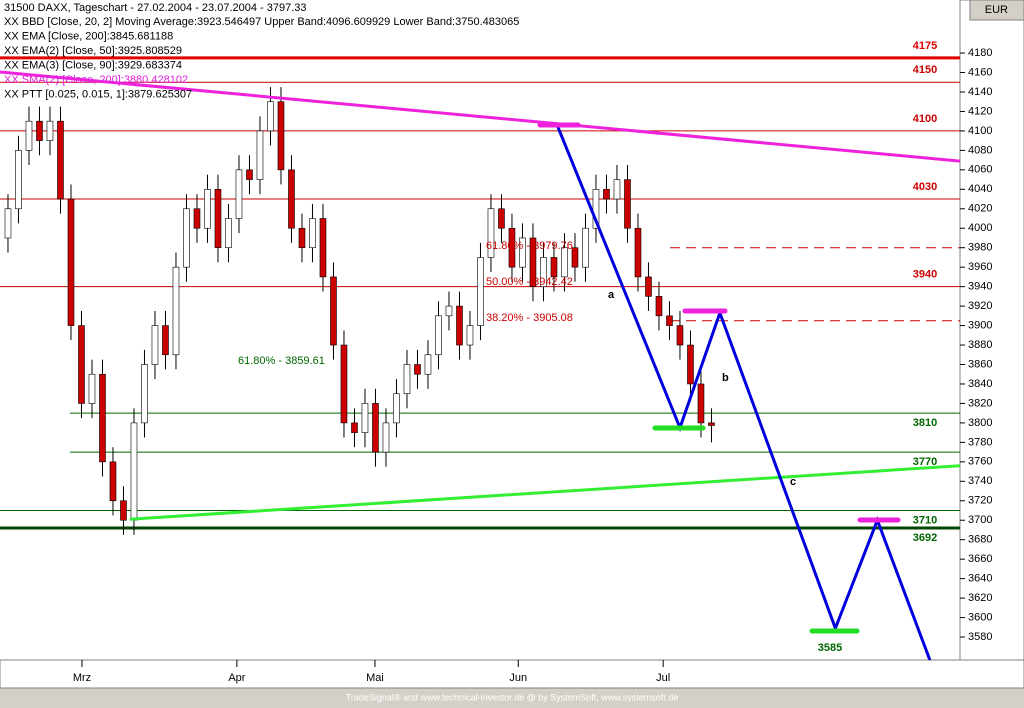 Image resolution: width=1024 pixels, height=708 pixels. Describe the element at coordinates (236, 678) in the screenshot. I see `x-tick-label: Apr` at that location.